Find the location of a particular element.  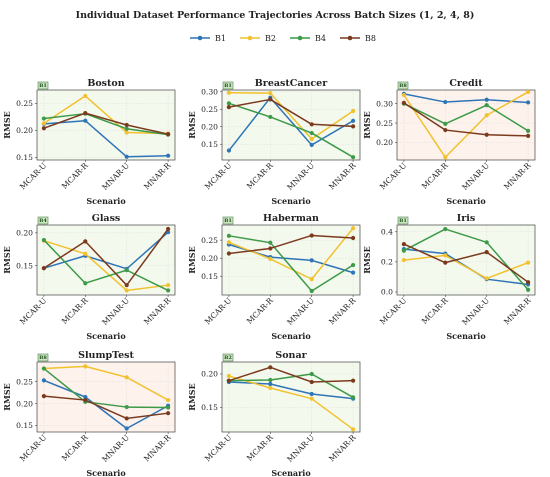

badge-label: B1 is located at coordinates (403, 221).